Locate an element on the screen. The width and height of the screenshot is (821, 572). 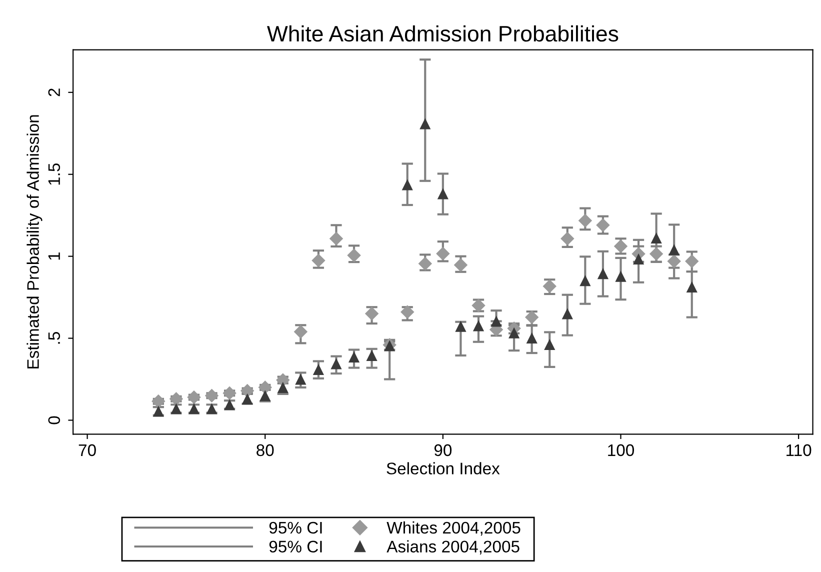
x-axis-title: Selection Index is located at coordinates (443, 468).